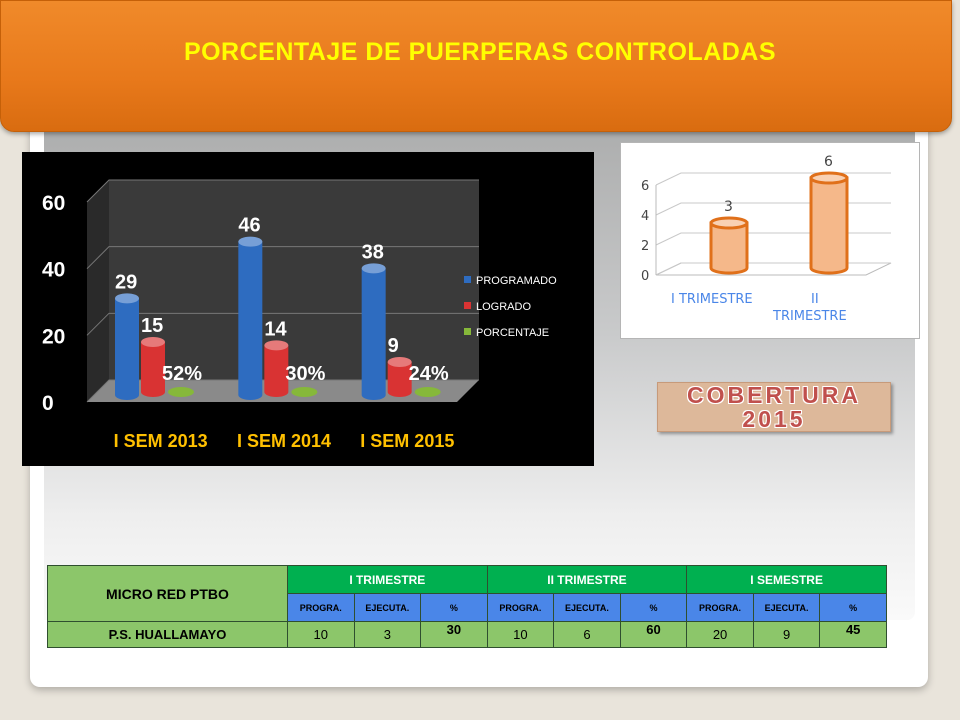 Image resolution: width=960 pixels, height=720 pixels. I want to click on data-label: 14, so click(275, 329).